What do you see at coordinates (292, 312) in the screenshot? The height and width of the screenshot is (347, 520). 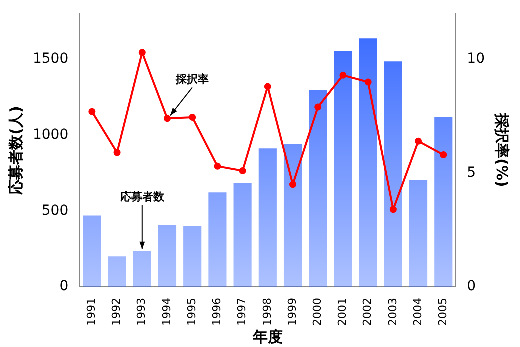 I see `x-tick-label: 1999` at bounding box center [292, 312].